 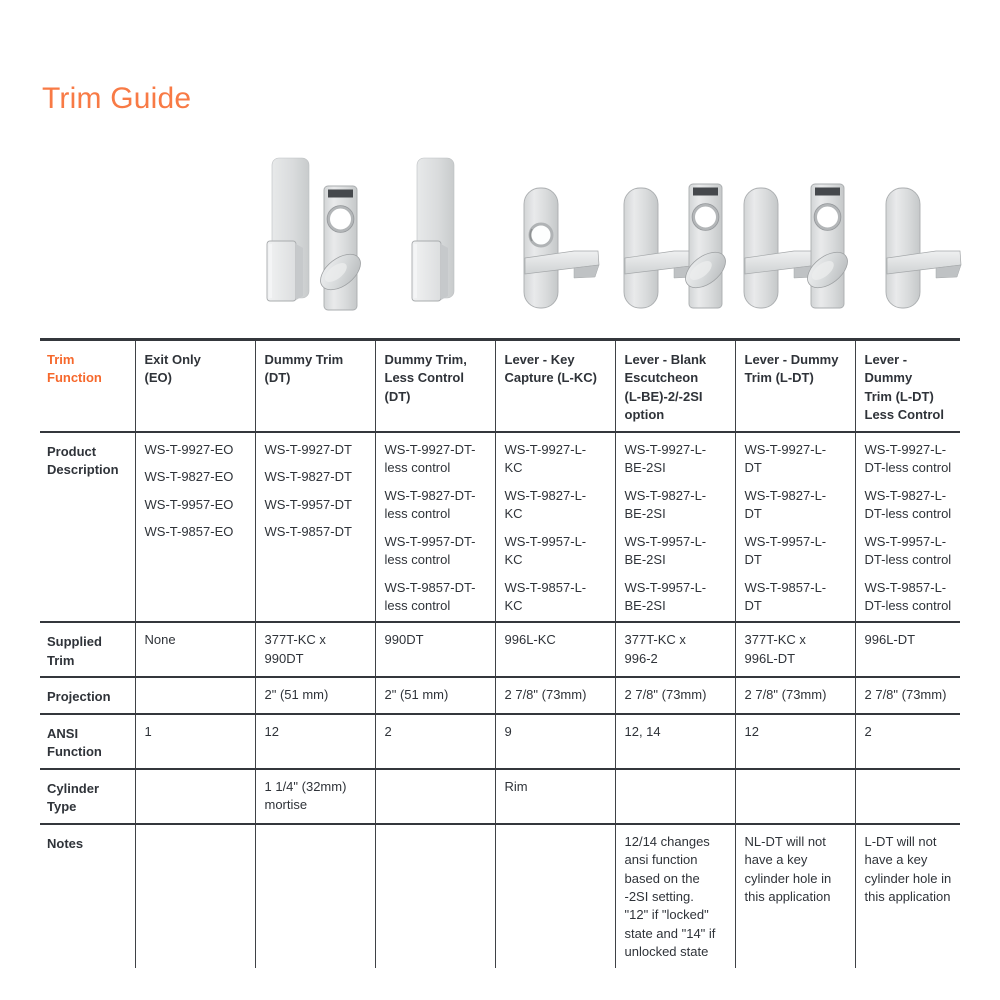 I want to click on row-label: Product Description, so click(x=88, y=527).